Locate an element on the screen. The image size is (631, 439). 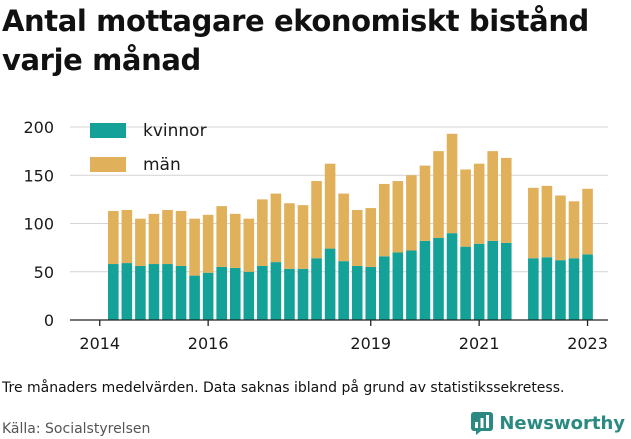
brand-logo: Newsworthy is located at coordinates (547, 423).